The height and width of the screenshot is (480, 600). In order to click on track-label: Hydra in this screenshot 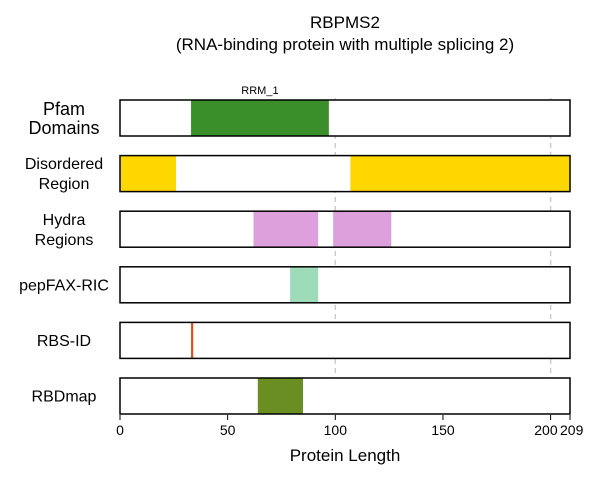, I will do `click(64, 220)`.